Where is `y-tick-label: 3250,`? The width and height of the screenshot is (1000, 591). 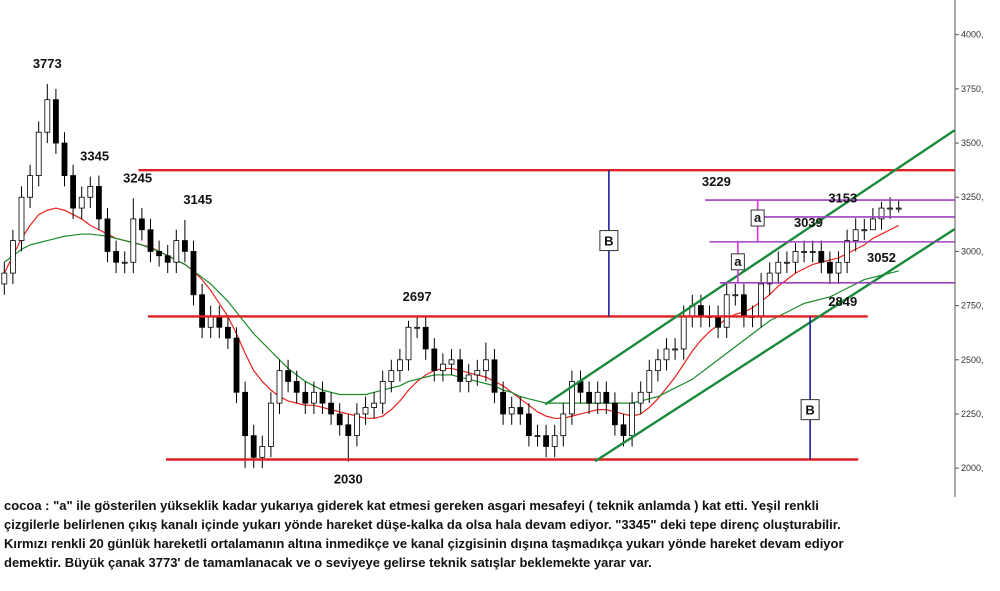 y-tick-label: 3250, is located at coordinates (972, 197).